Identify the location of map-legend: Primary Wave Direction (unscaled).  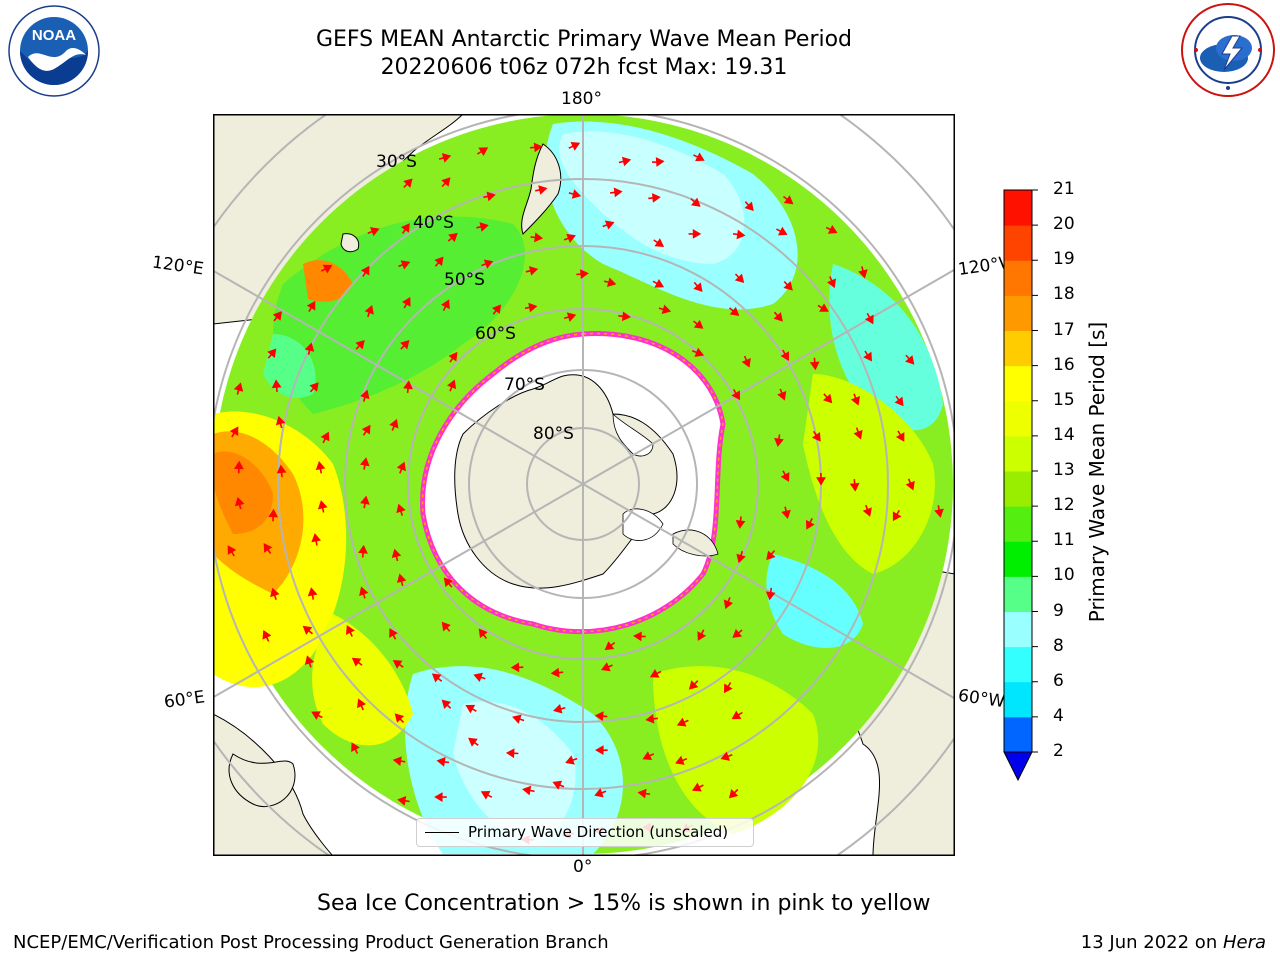
(585, 832).